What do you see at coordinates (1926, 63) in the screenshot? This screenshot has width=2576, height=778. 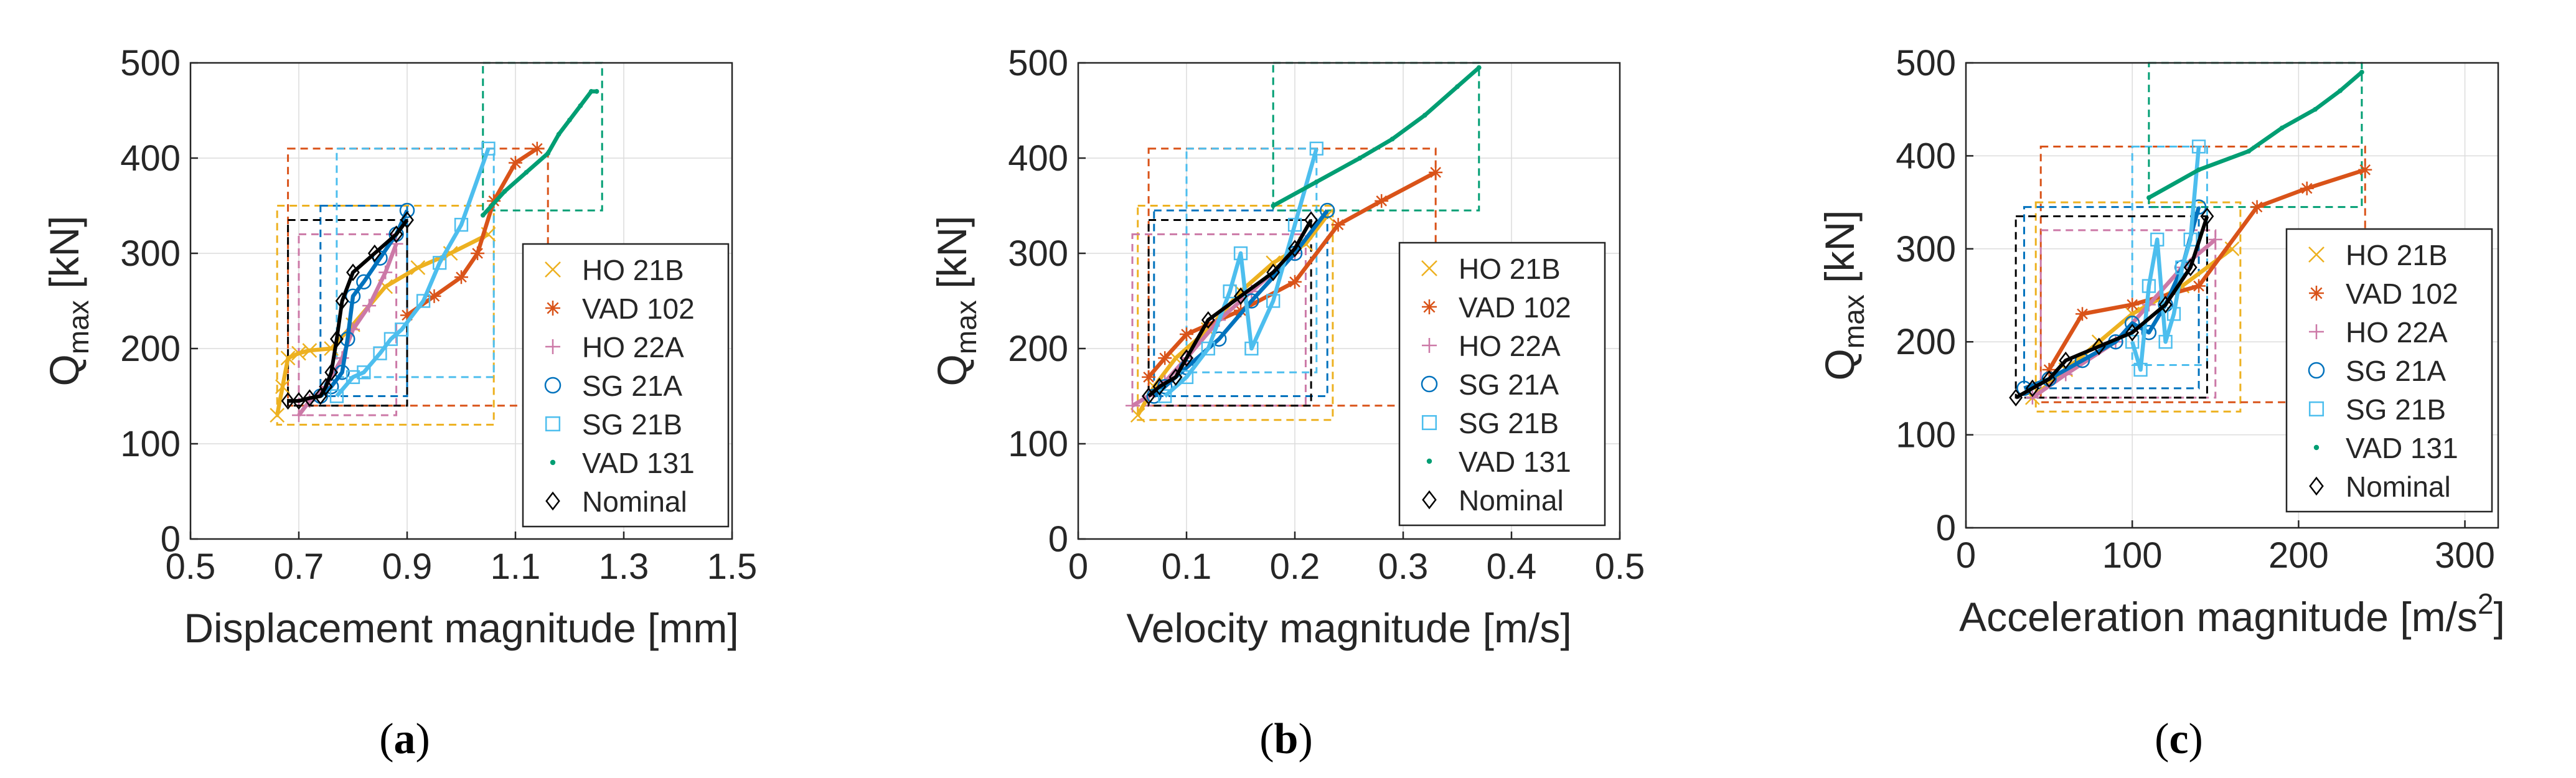 I see `y-tick-label: 500` at bounding box center [1926, 63].